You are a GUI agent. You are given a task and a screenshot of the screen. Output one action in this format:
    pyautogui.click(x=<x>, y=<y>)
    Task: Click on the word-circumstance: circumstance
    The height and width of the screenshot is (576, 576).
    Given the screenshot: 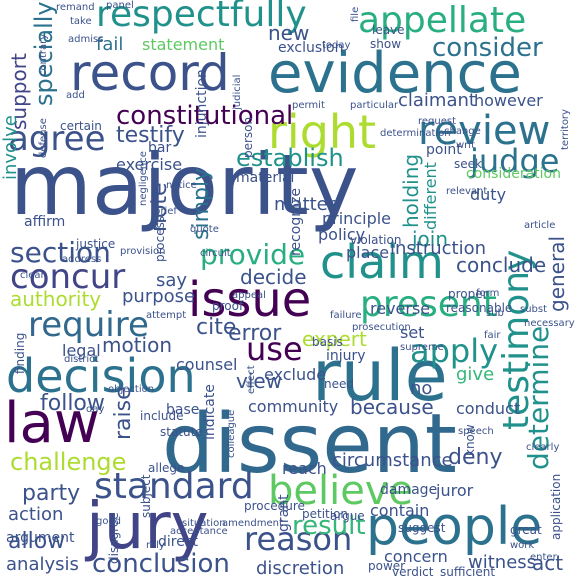 What is the action you would take?
    pyautogui.click(x=392, y=460)
    